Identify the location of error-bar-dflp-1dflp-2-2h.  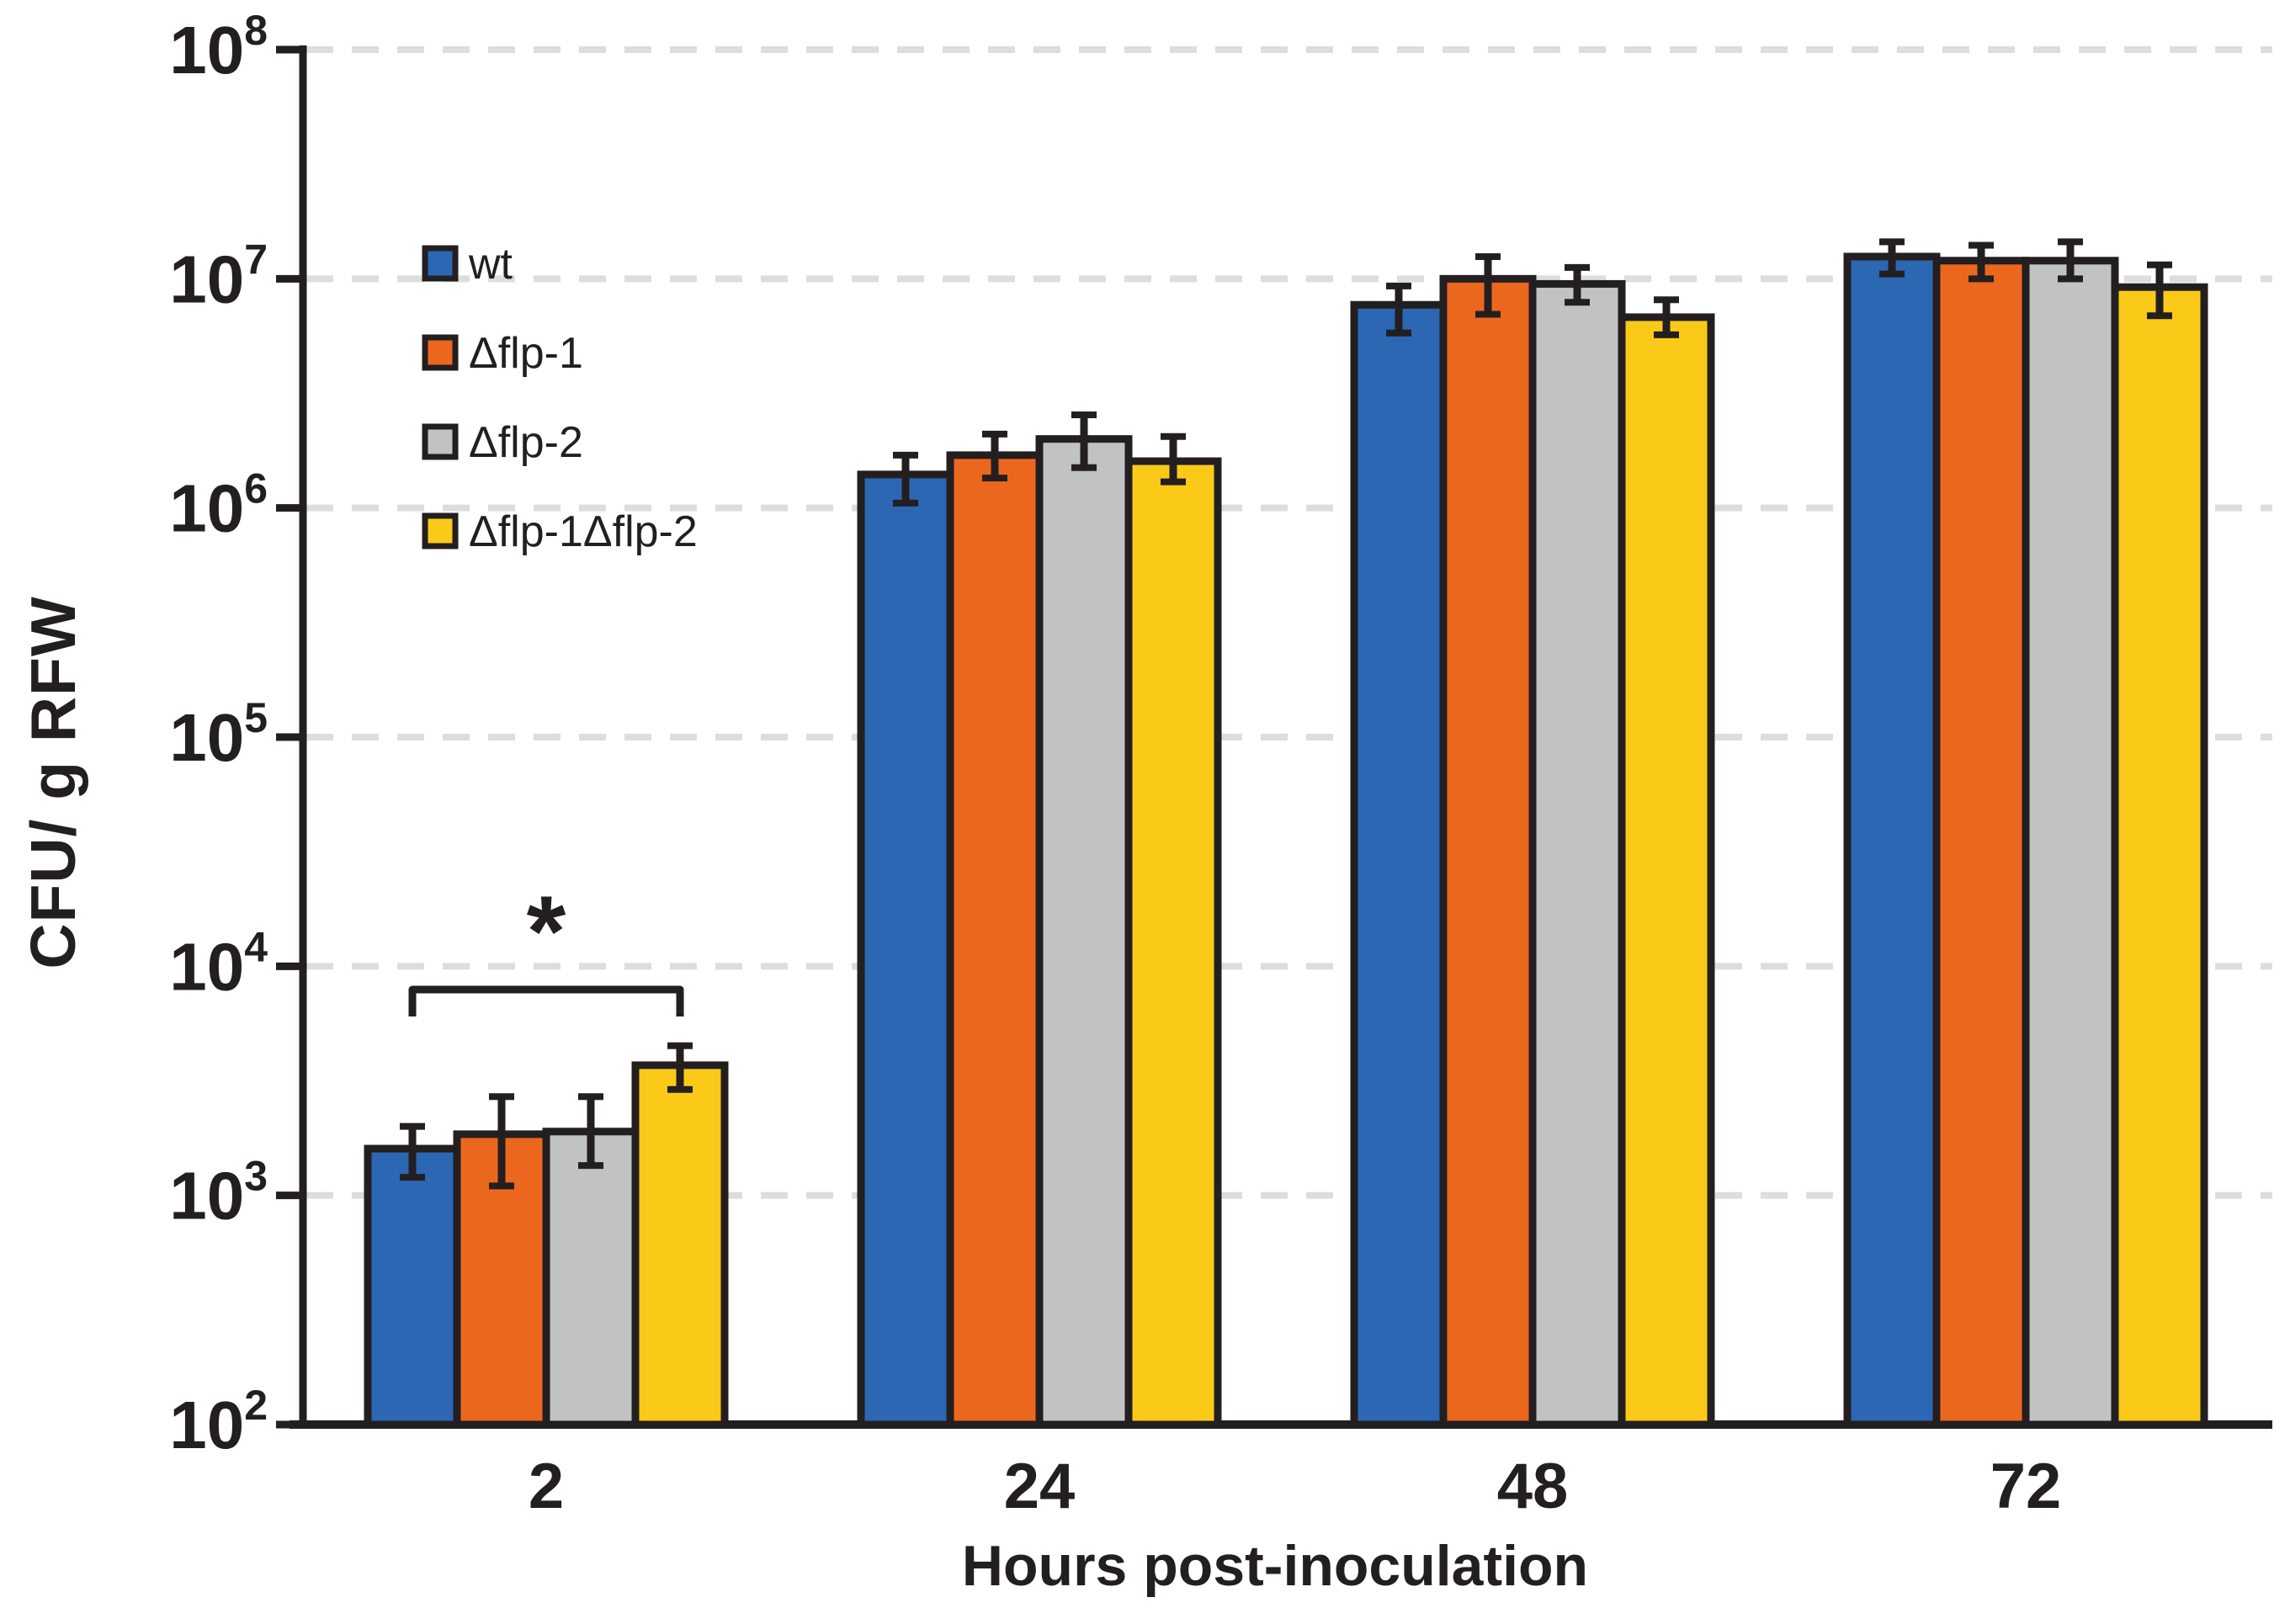
(680, 1067).